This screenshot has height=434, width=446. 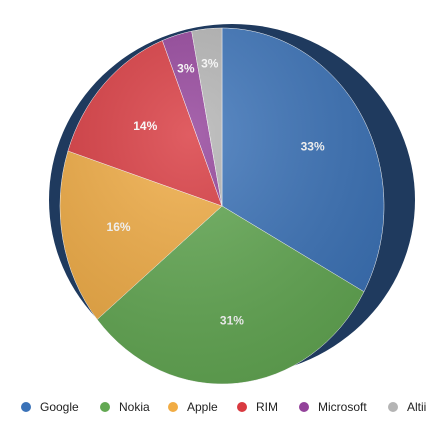 I want to click on legend-label: RIM, so click(x=267, y=407).